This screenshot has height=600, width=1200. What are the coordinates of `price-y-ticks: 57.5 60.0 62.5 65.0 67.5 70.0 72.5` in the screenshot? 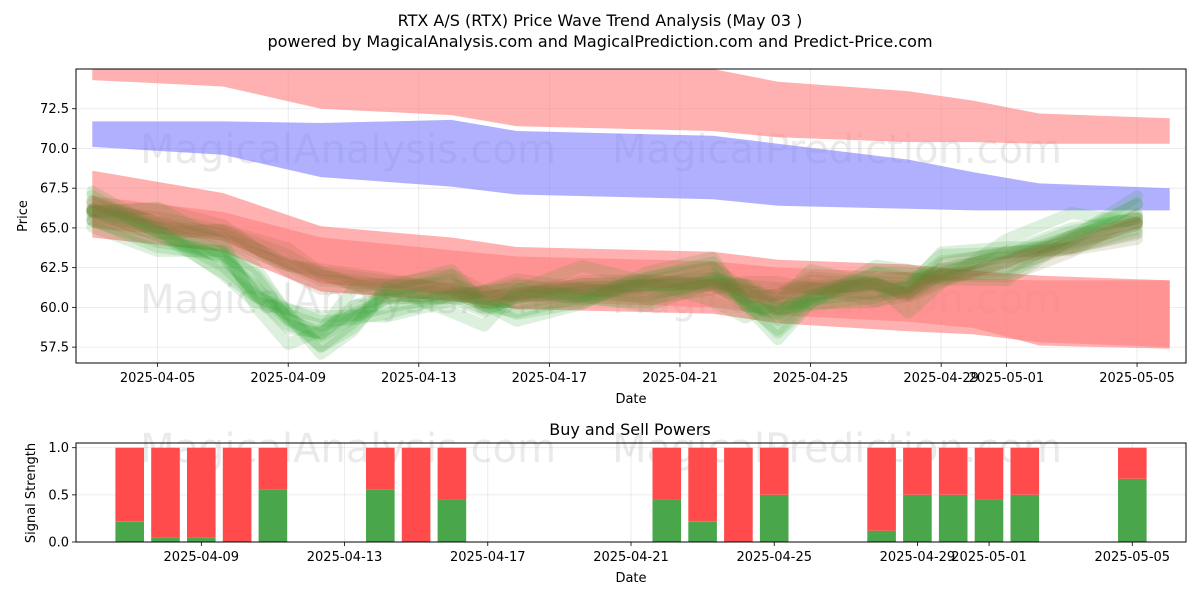 It's located at (58, 229).